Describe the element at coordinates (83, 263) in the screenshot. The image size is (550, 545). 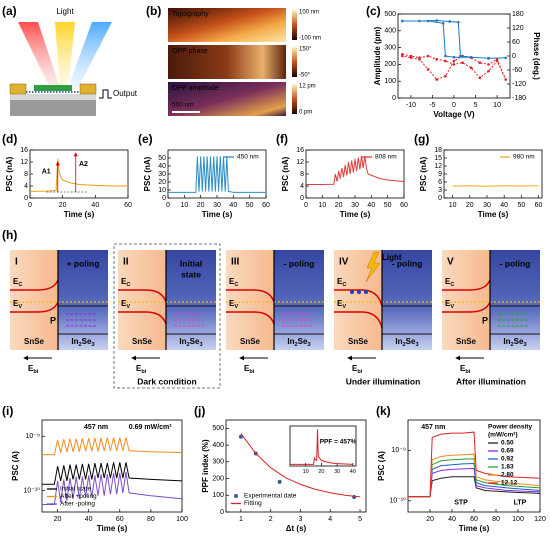
I see `region-label: + poling` at that location.